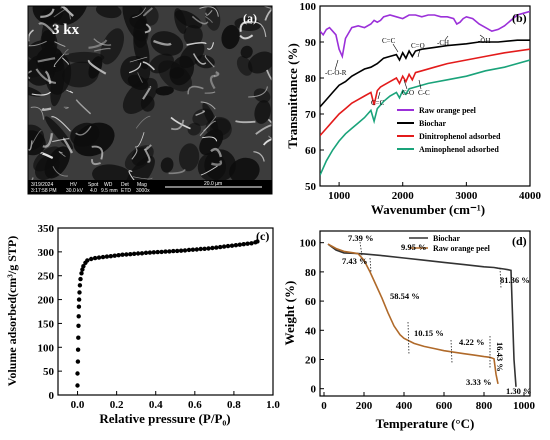 The image size is (550, 440). Describe the element at coordinates (413, 314) in the screenshot. I see `tga-line-raw-peel` at that location.